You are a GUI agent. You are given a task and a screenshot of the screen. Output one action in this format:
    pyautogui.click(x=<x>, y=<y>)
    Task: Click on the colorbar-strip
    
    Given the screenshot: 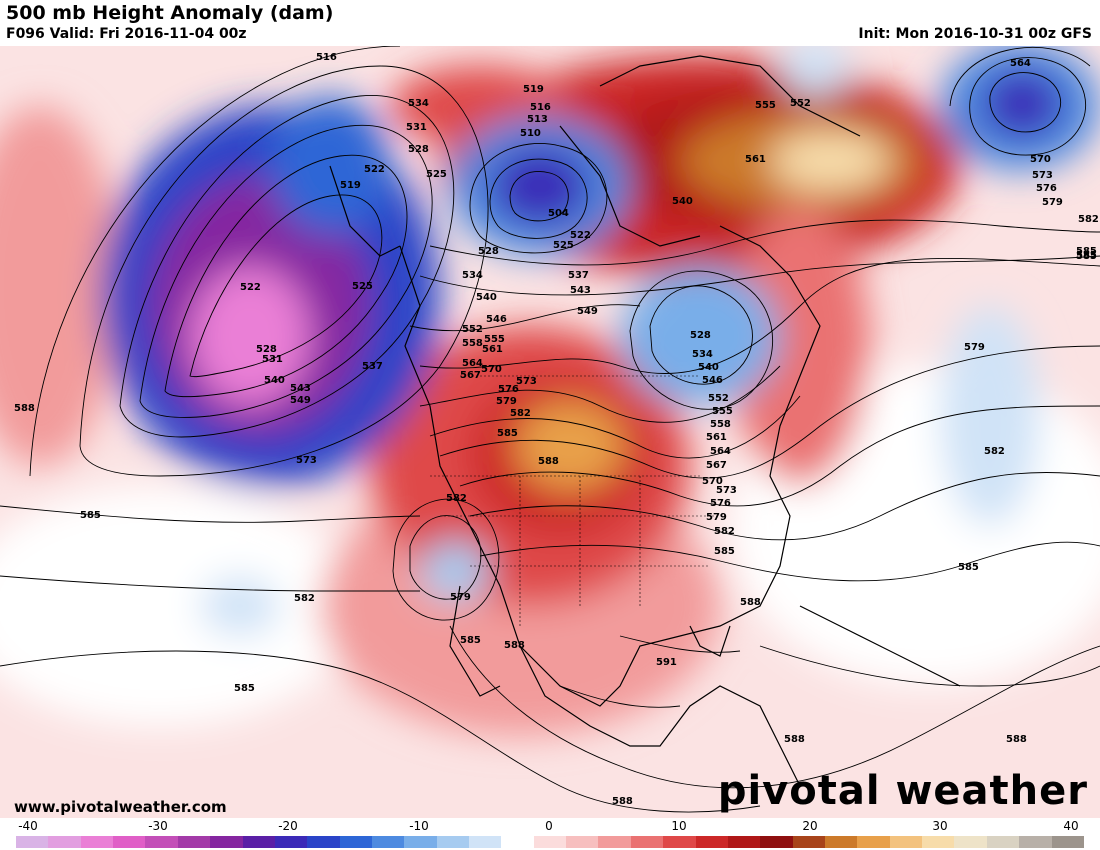 What is the action you would take?
    pyautogui.click(x=550, y=842)
    